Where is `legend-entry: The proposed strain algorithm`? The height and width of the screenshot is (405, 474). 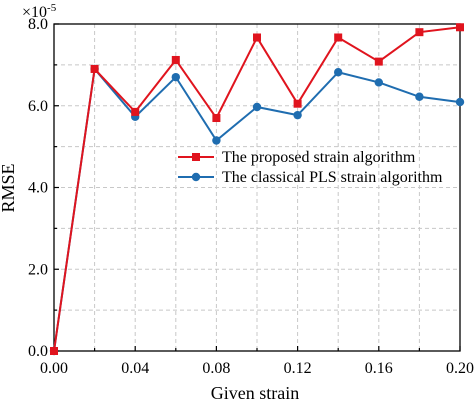 legend-entry: The proposed strain algorithm is located at coordinates (297, 157).